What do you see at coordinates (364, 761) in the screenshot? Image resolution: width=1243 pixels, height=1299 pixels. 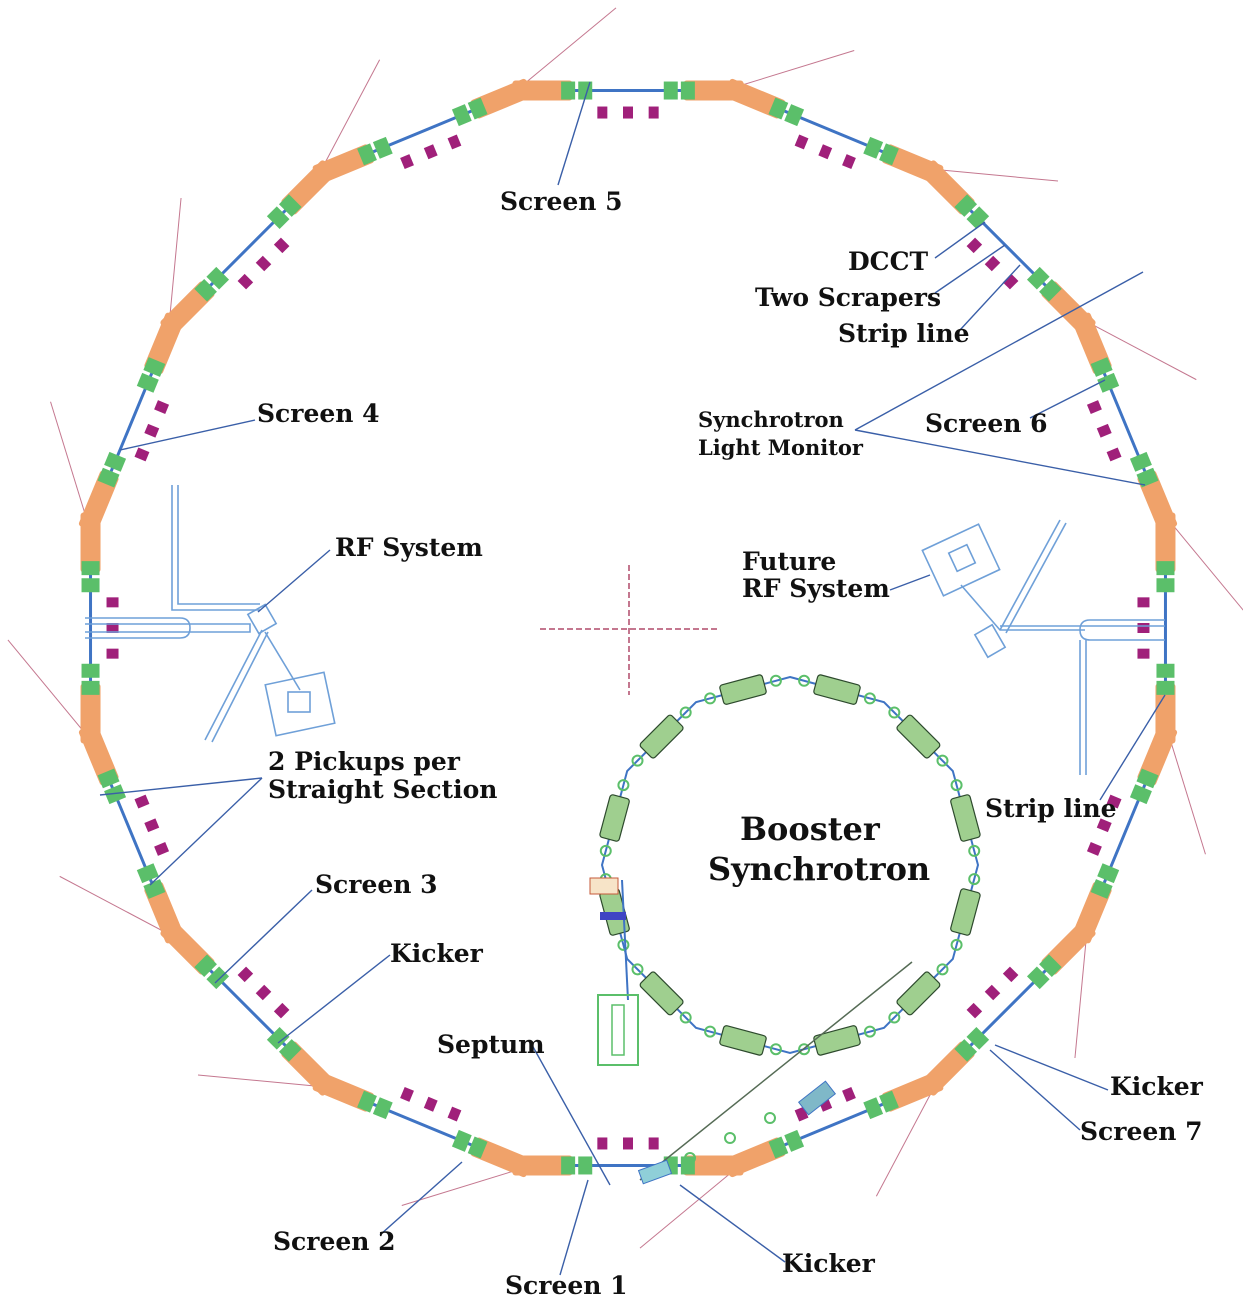 I see `label-pickups: 2 Pickups per` at bounding box center [364, 761].